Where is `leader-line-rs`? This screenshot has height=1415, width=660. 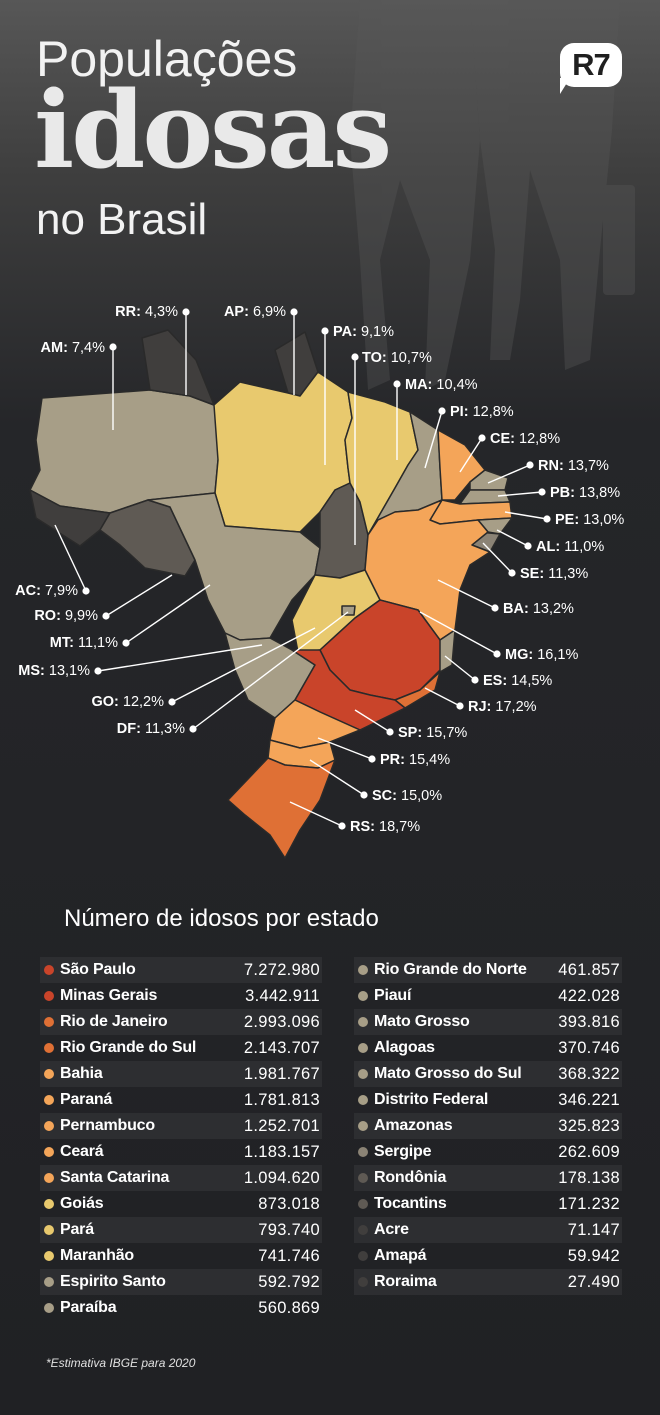 leader-line-rs is located at coordinates (316, 814).